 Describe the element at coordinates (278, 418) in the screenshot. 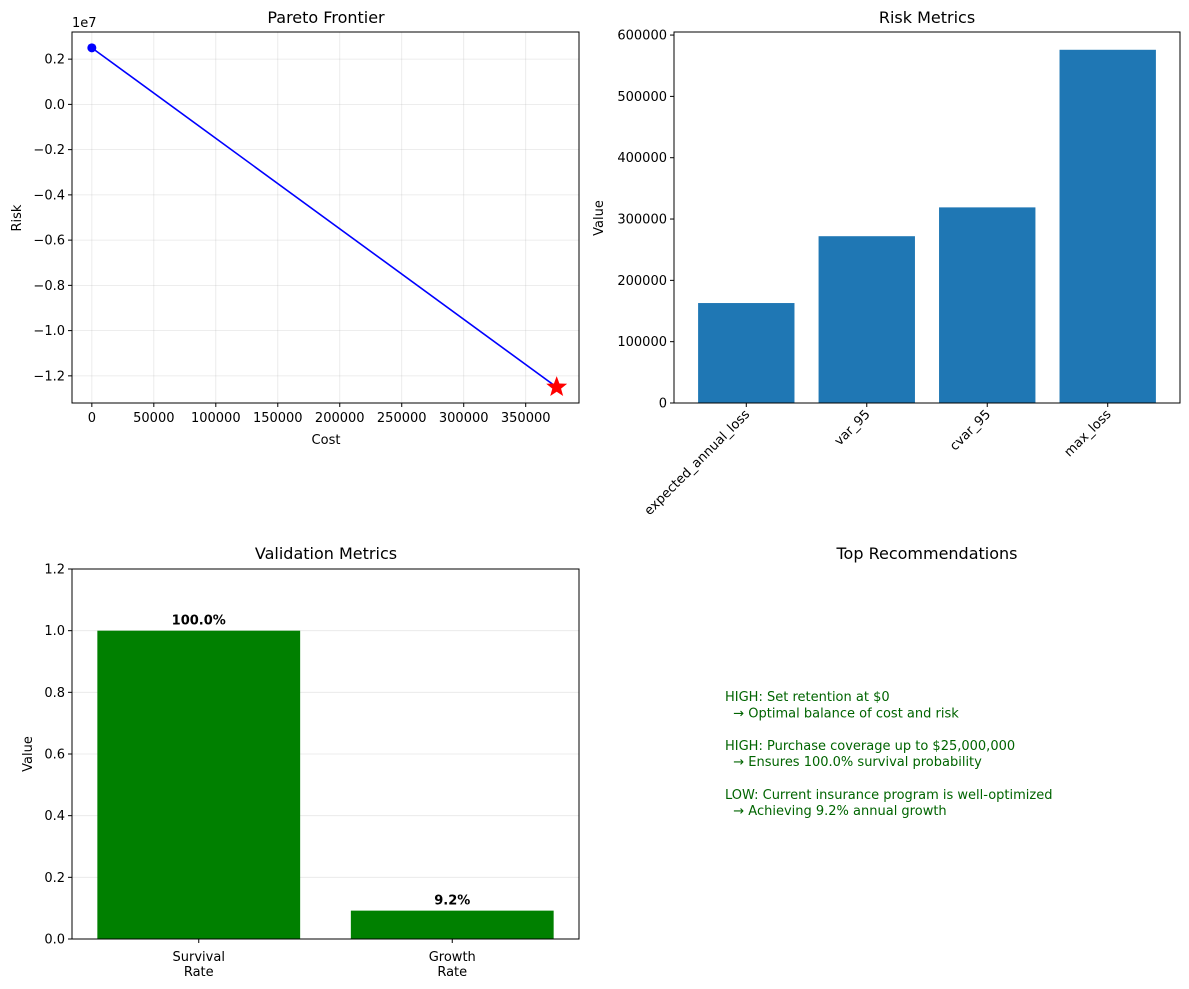

I see `x-tick-label: 150000` at that location.